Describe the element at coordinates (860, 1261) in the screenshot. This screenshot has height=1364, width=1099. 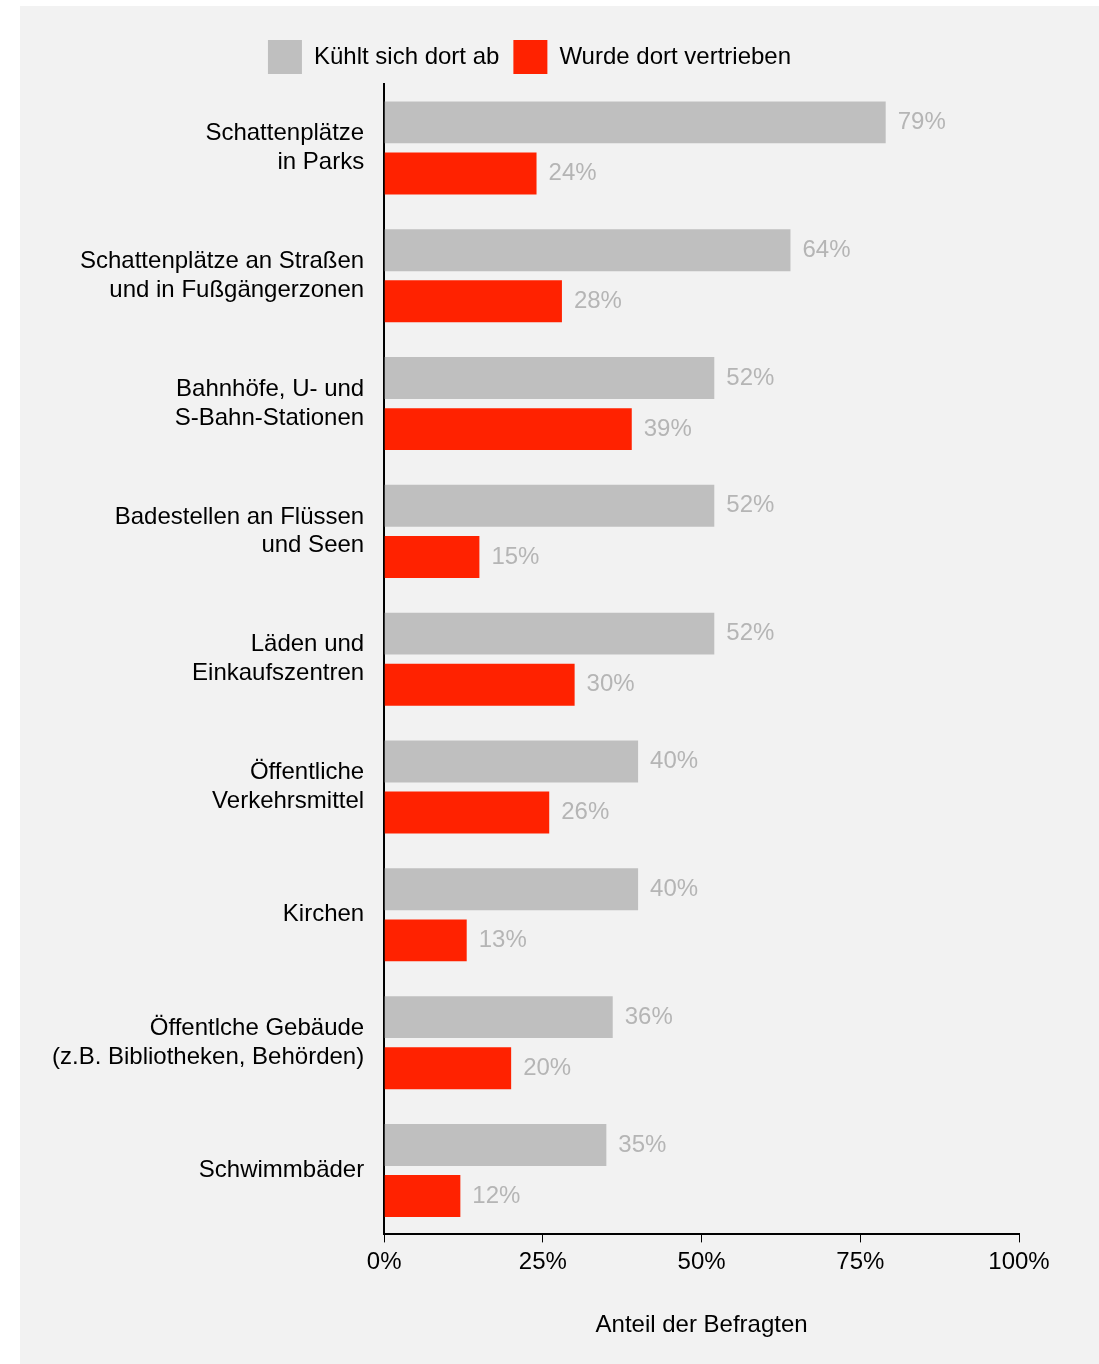
I see `x-tick-label: 75%` at that location.